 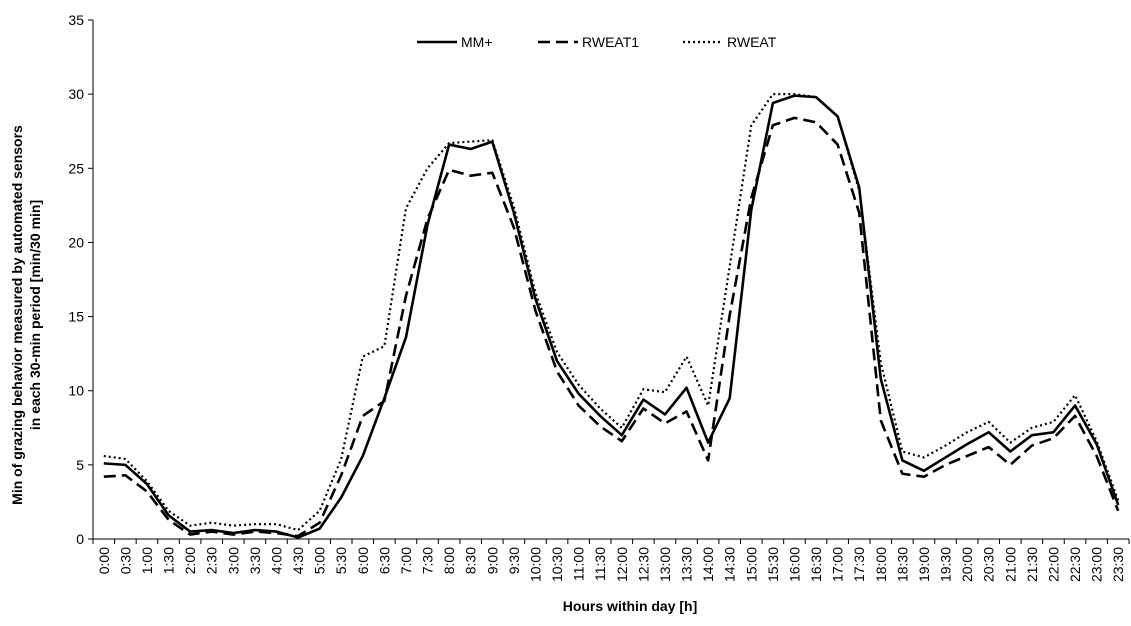 What do you see at coordinates (1053, 564) in the screenshot?
I see `x-tick-label: 22:00` at bounding box center [1053, 564].